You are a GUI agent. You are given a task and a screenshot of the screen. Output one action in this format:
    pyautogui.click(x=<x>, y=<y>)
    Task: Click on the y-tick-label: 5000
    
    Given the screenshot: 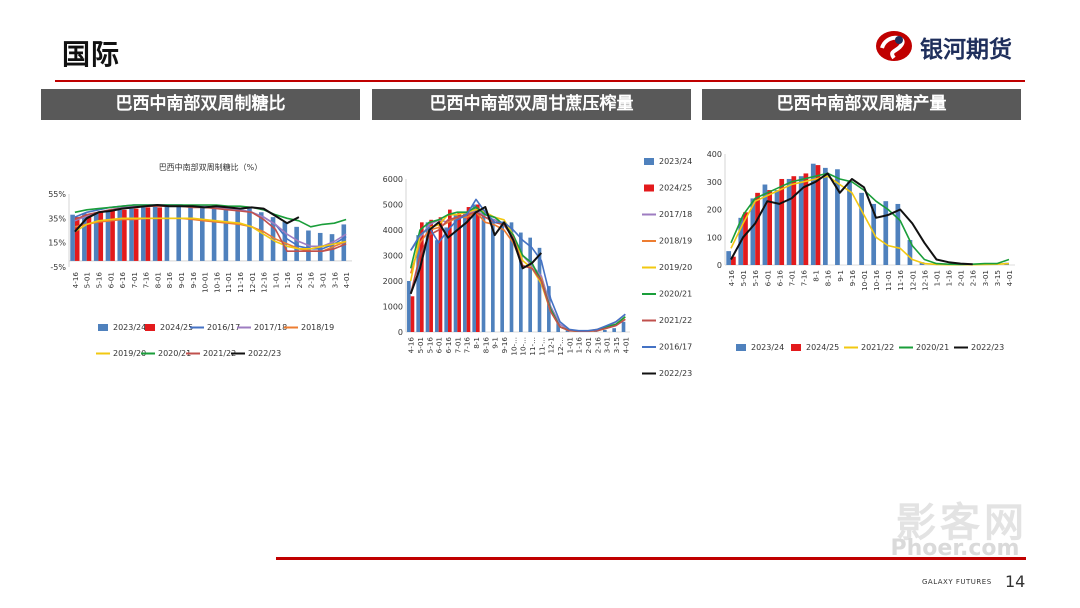 What is the action you would take?
    pyautogui.click(x=393, y=205)
    